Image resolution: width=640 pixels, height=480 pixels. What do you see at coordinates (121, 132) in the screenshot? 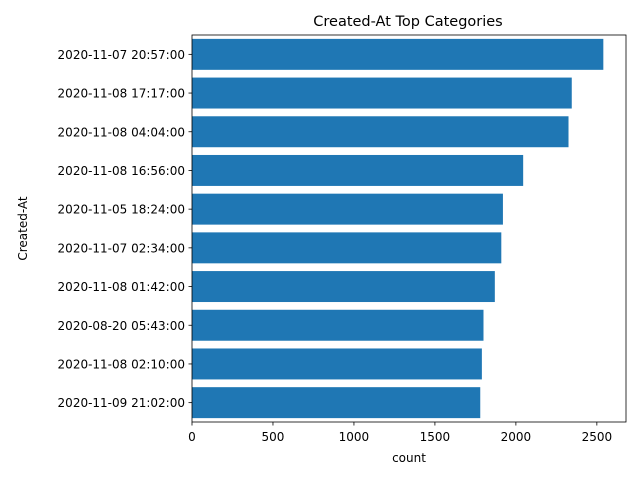
I see `y-tick-label: 2020-11-08 04:04:00` at bounding box center [121, 132].